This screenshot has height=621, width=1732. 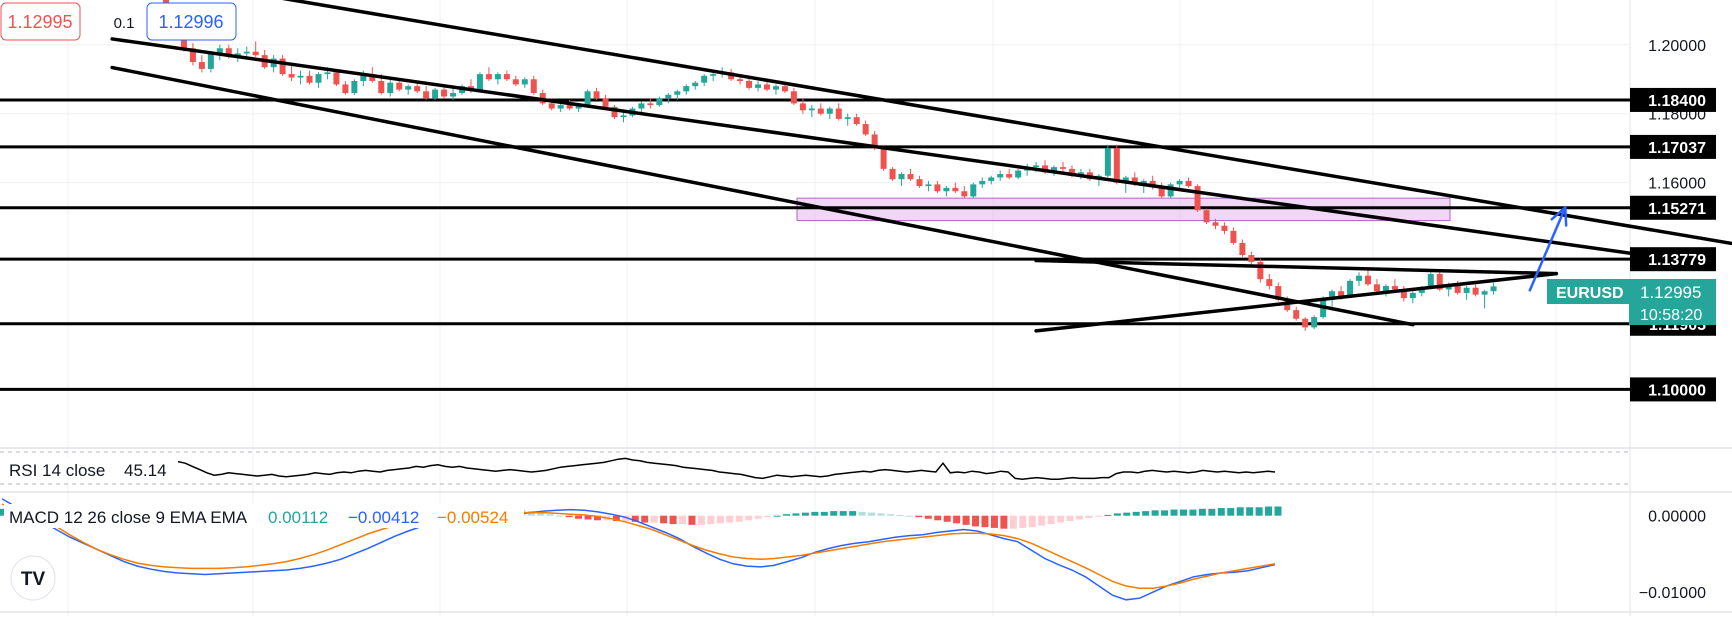 I want to click on tradingview-logo: TV, so click(x=33, y=578).